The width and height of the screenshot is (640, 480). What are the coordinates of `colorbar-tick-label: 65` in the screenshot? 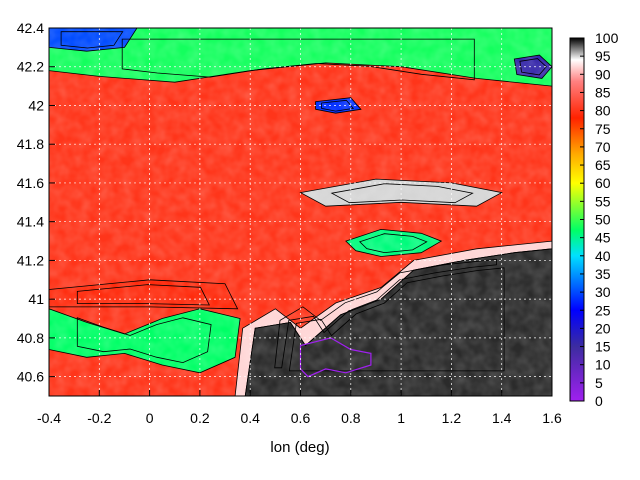 It's located at (603, 165).